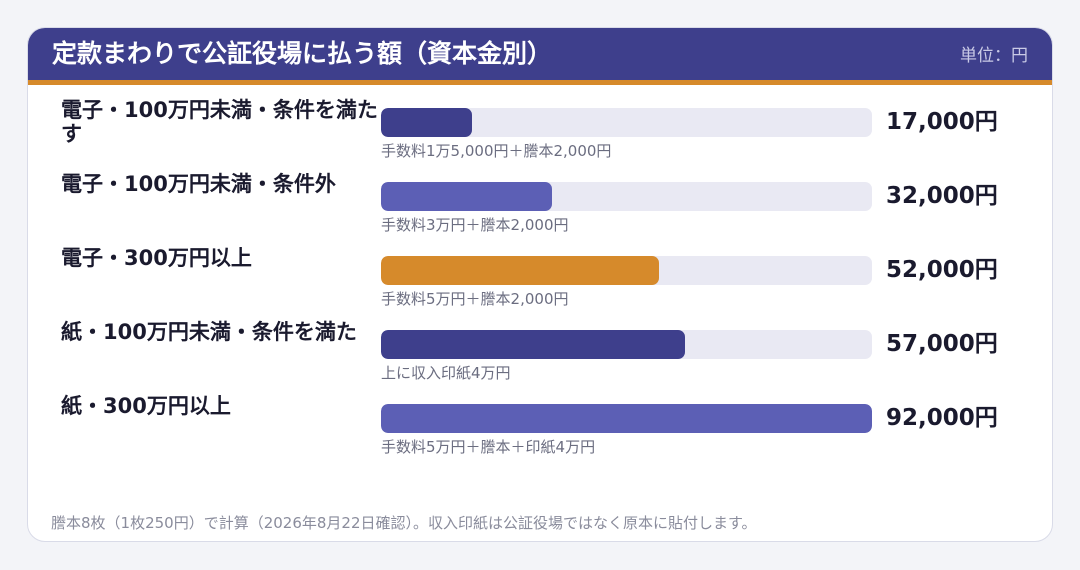 The height and width of the screenshot is (570, 1080). Describe the element at coordinates (496, 151) in the screenshot. I see `bar-note: 手数料1万5,000円＋謄本2,000円` at that location.